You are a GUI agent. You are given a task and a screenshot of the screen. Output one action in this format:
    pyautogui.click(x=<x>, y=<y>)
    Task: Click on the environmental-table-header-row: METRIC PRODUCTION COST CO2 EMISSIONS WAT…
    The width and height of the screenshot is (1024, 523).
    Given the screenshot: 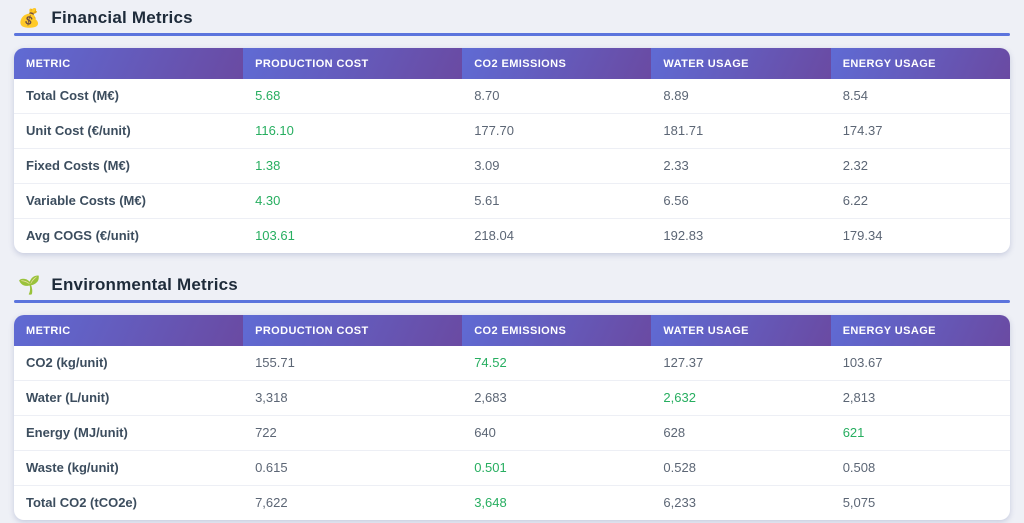 What is the action you would take?
    pyautogui.click(x=512, y=330)
    